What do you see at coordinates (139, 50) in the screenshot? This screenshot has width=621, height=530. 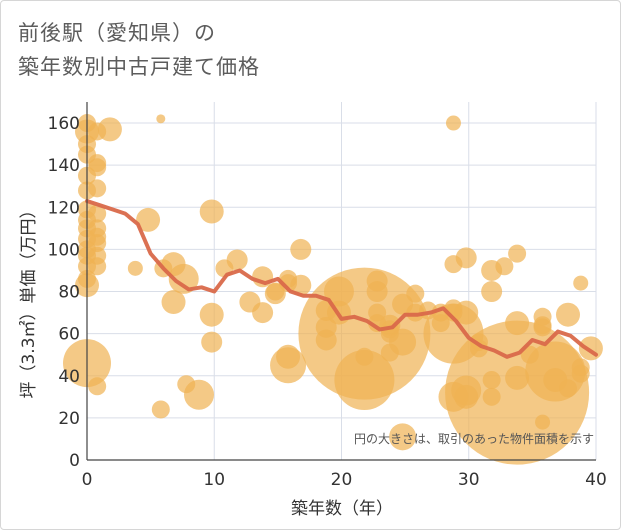 I see `chart-title: 前後駅（愛知県）の 築年数別中古戸建て価格` at bounding box center [139, 50].